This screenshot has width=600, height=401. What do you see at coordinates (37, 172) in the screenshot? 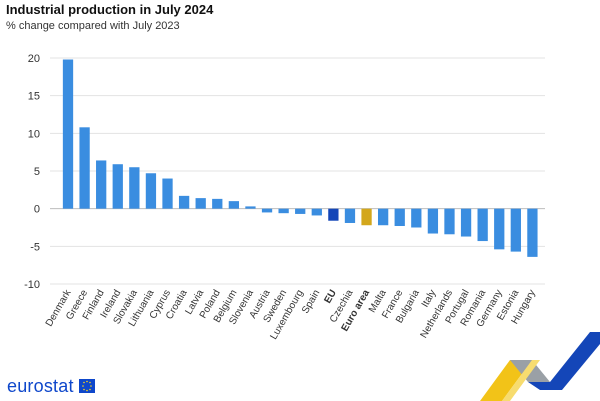
I see `y-tick-label: 5` at bounding box center [37, 172].